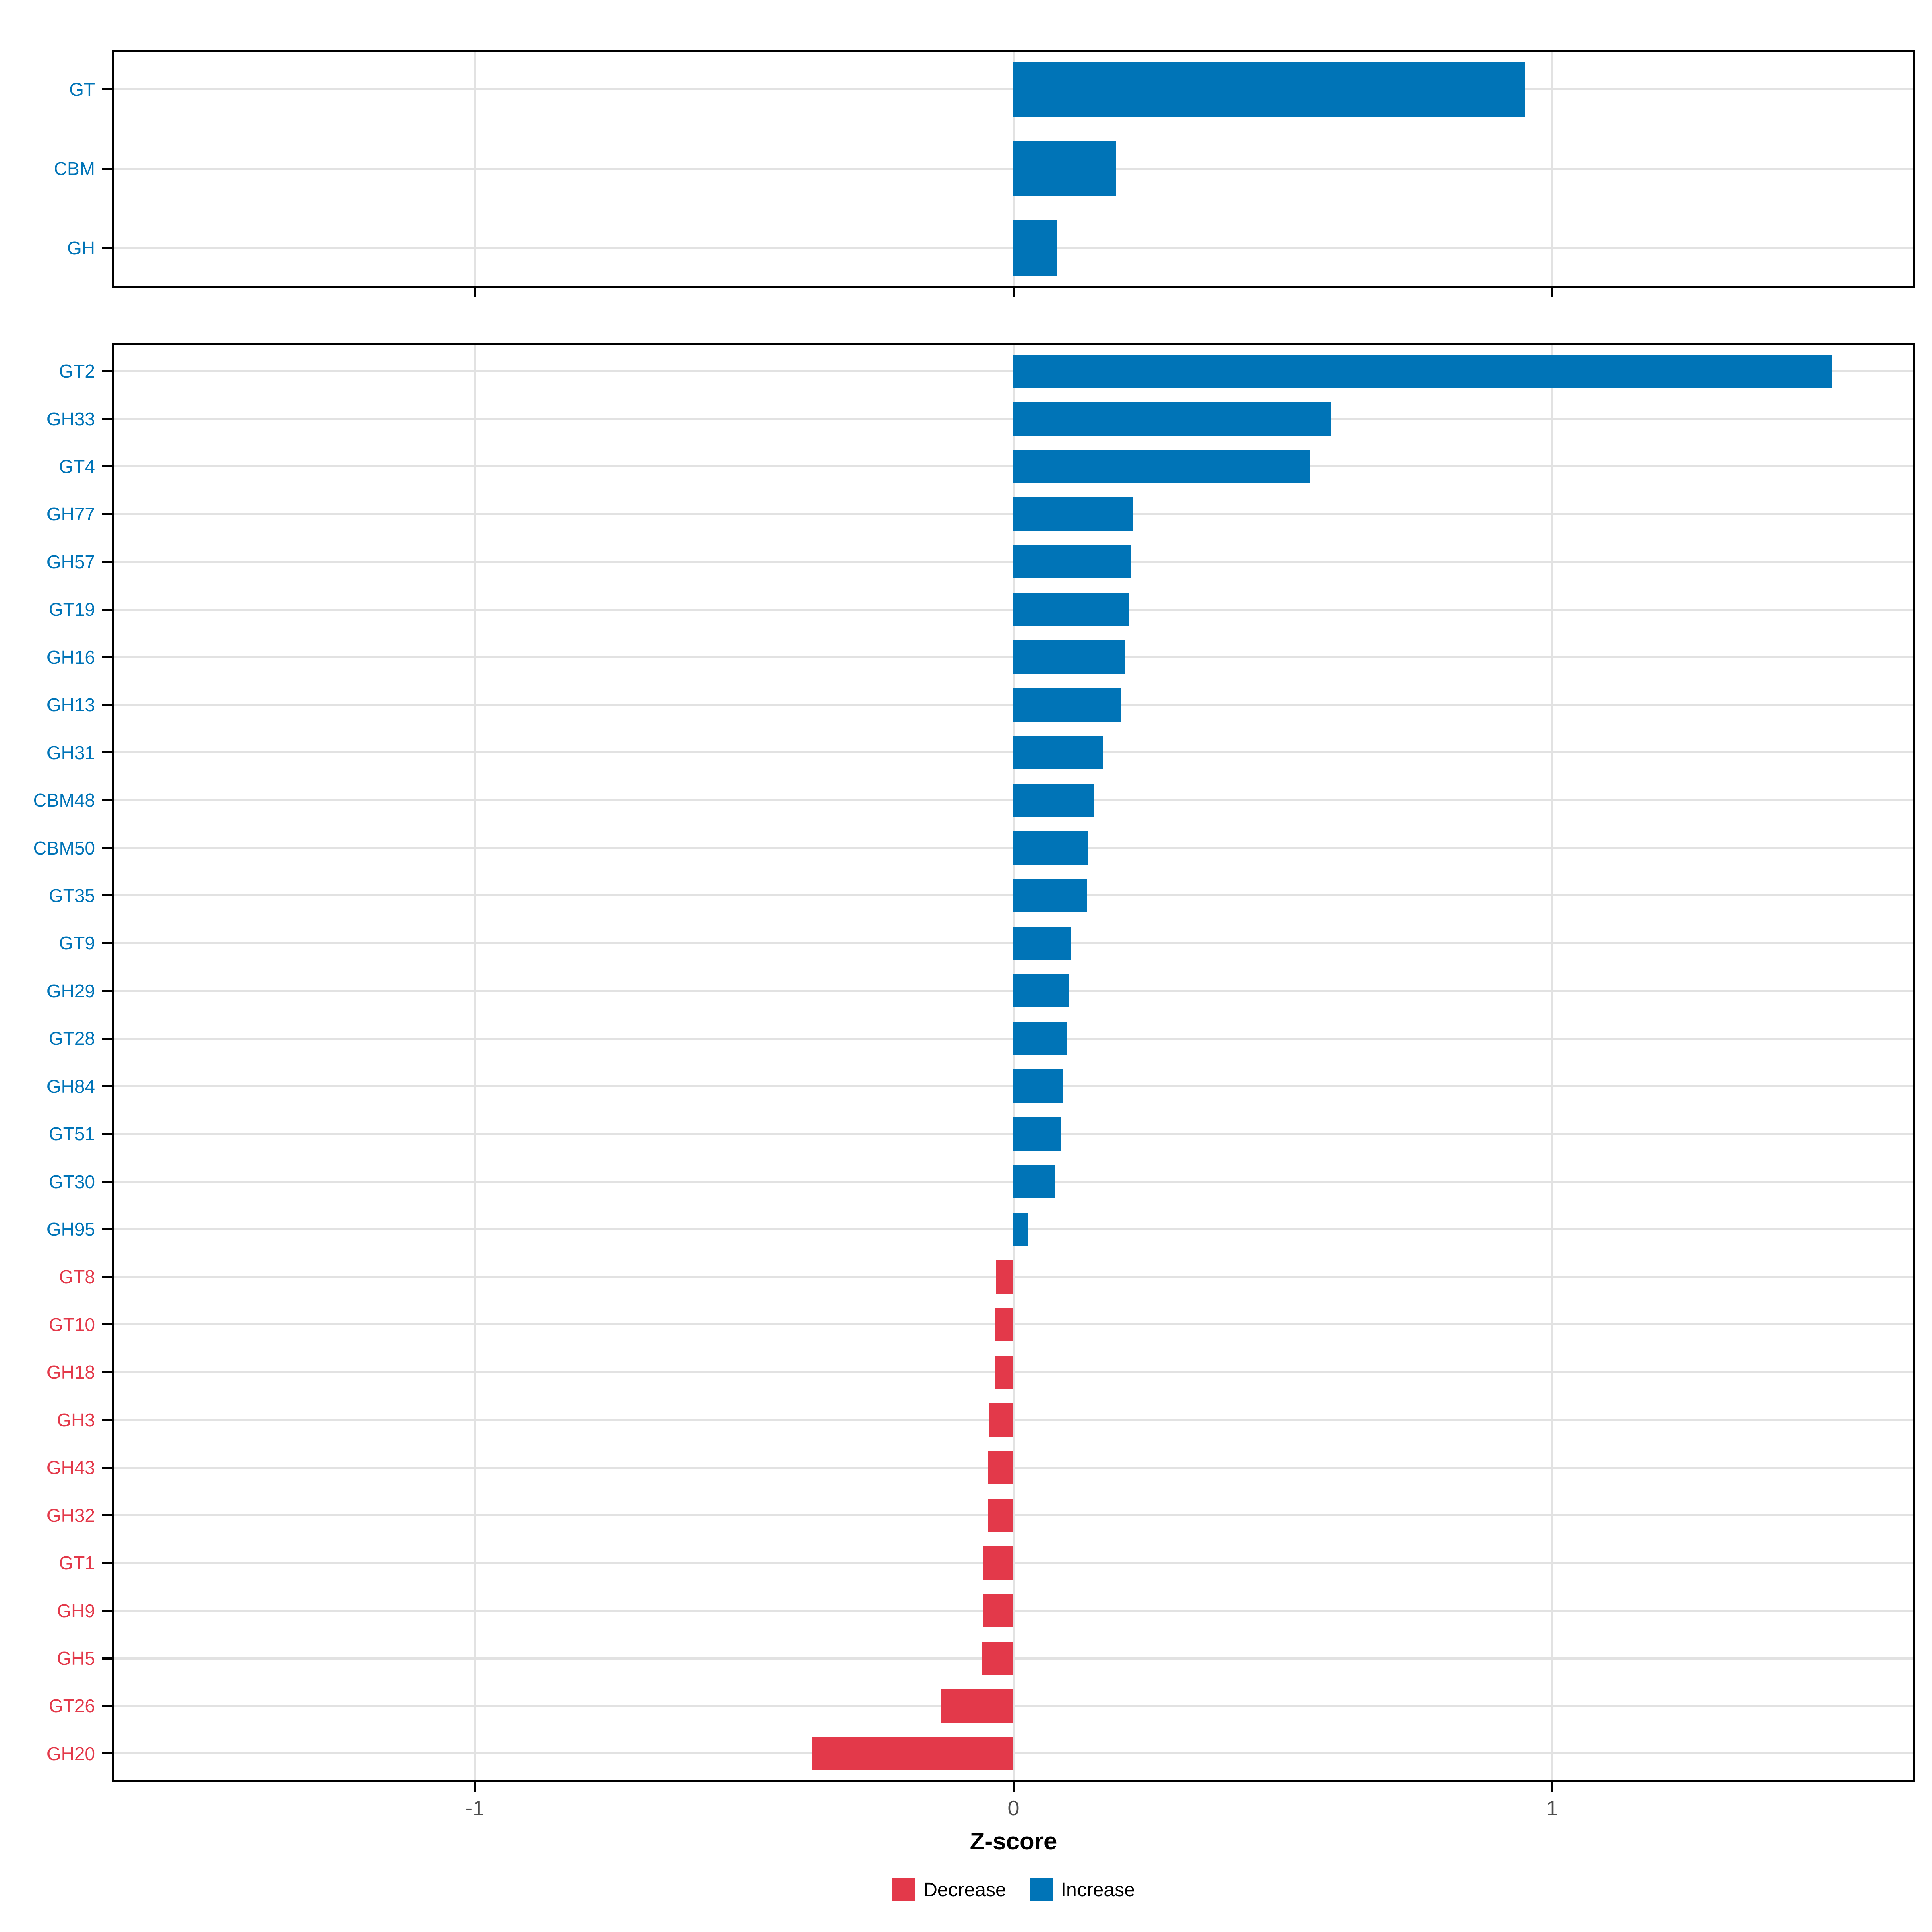  Describe the element at coordinates (1053, 800) in the screenshot. I see `bar-CBM48` at that location.